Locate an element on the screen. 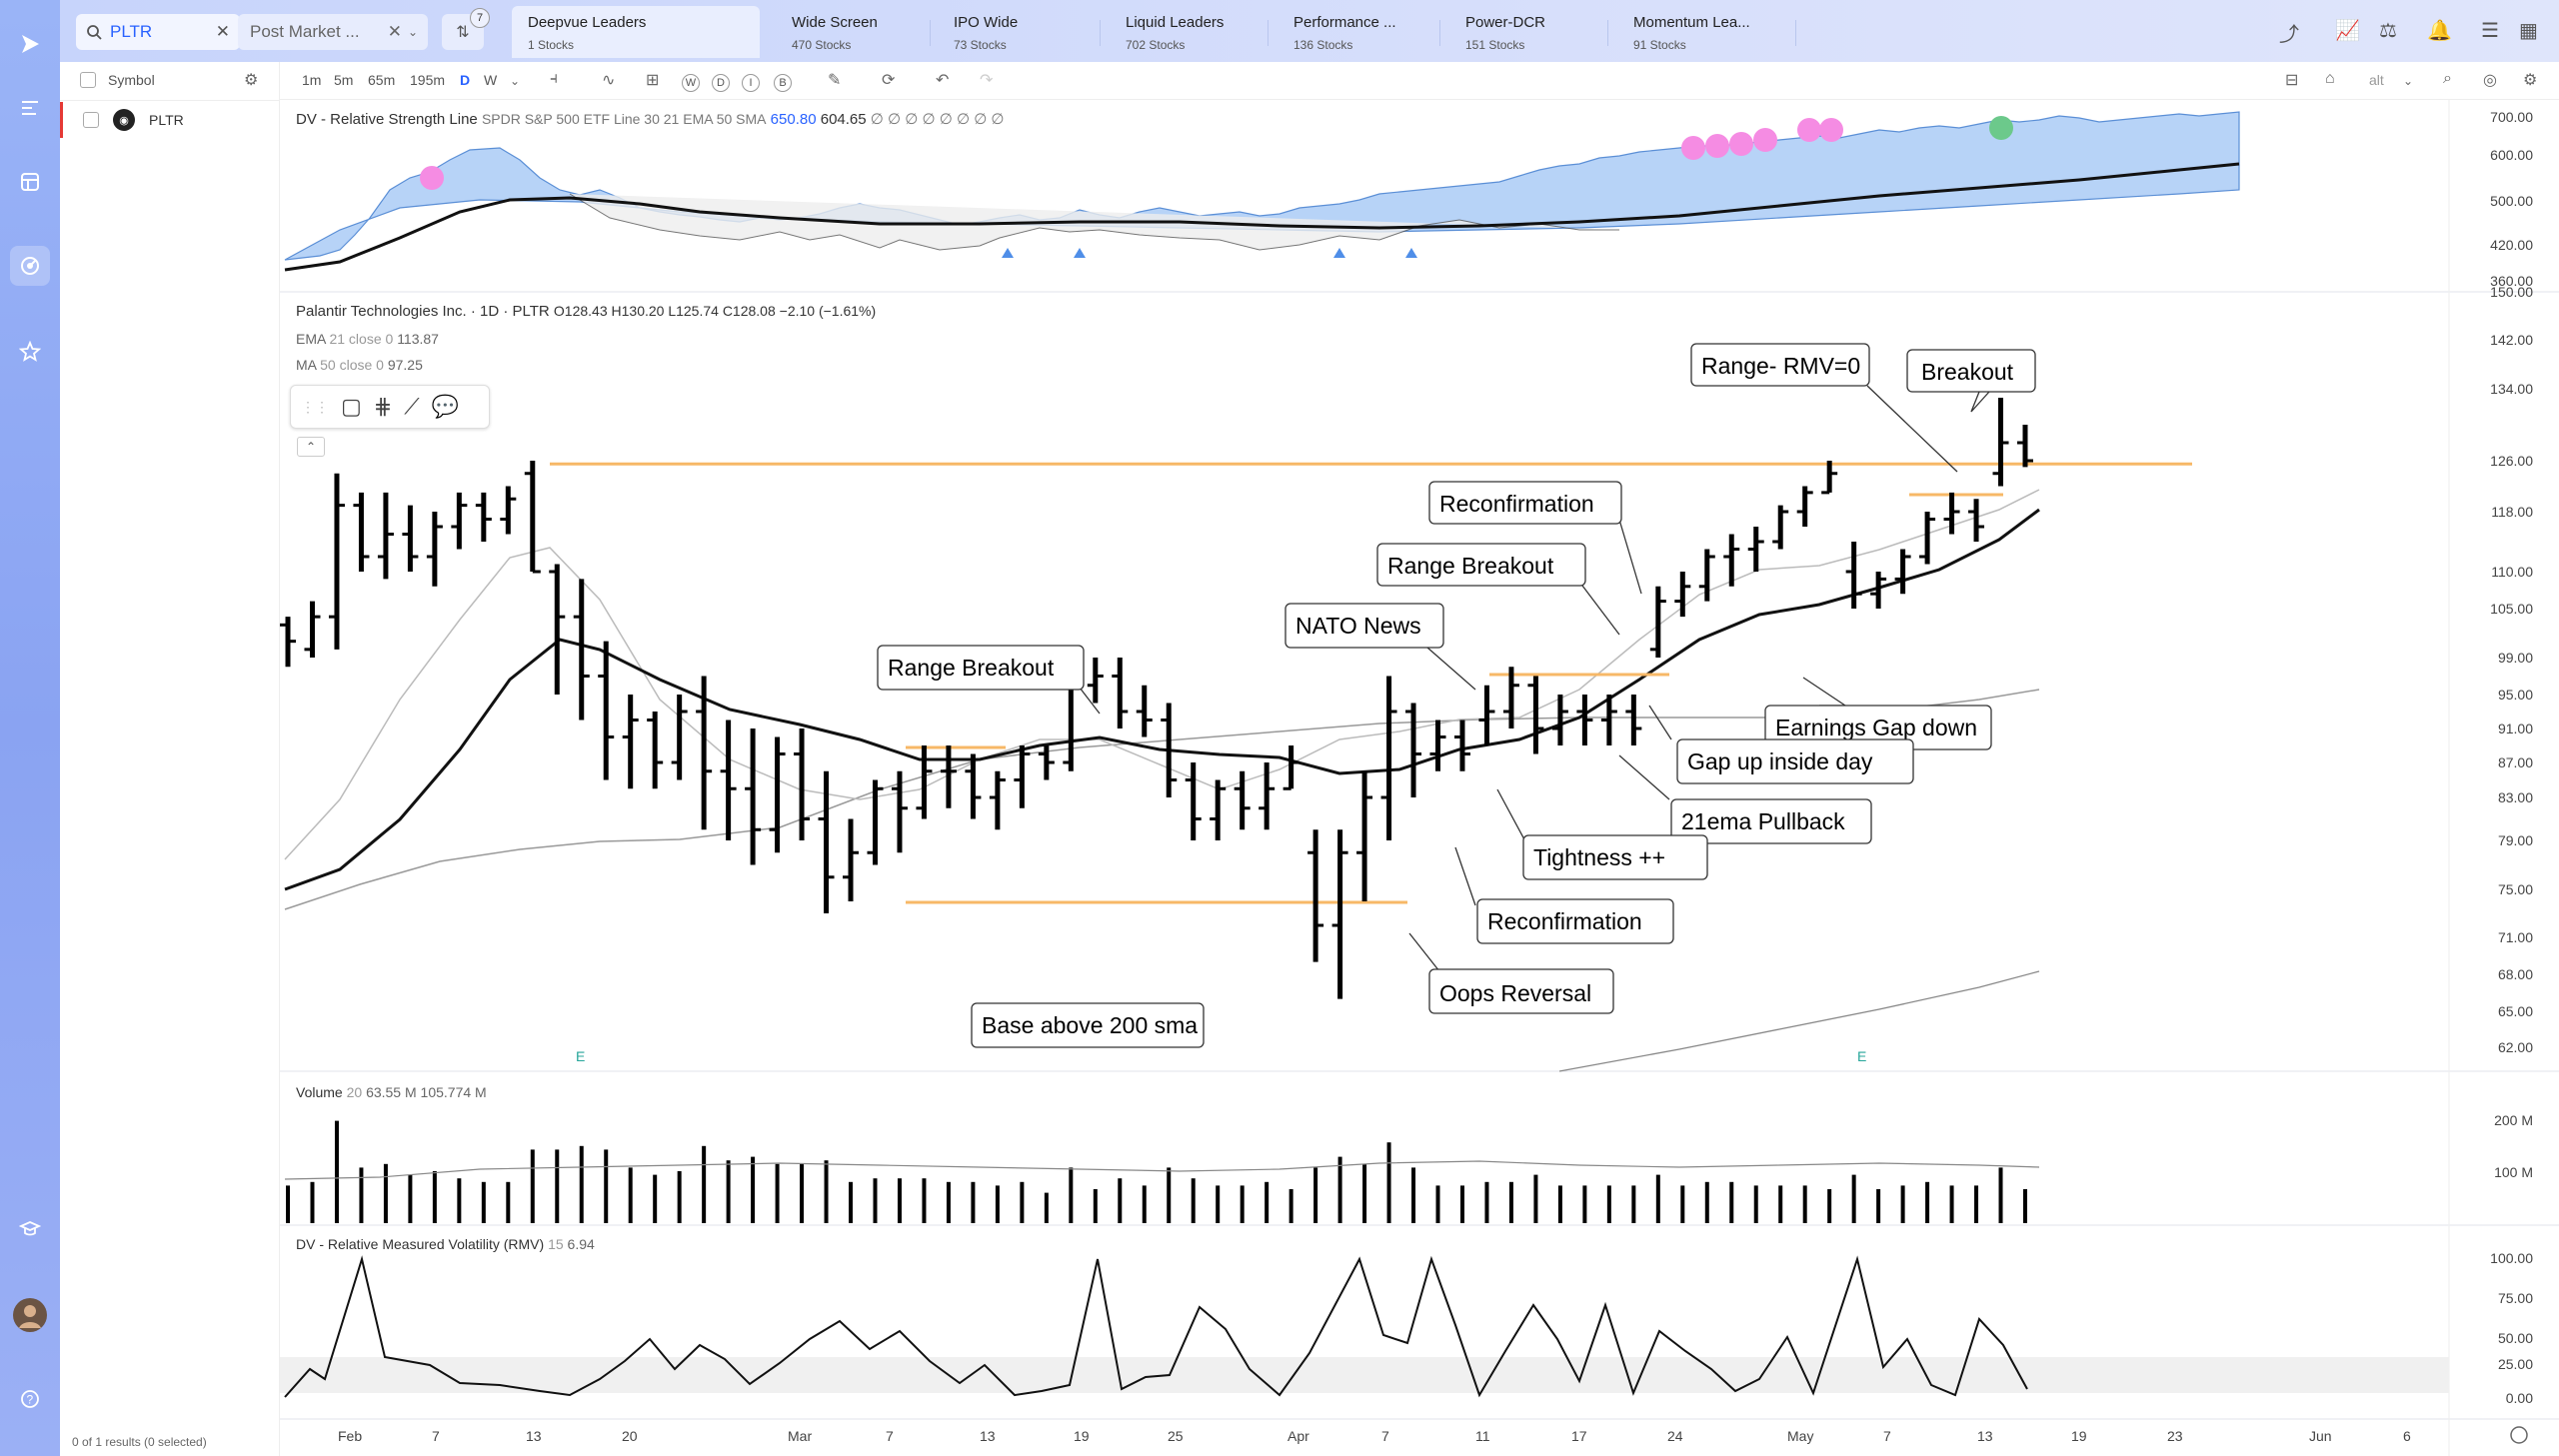 This screenshot has width=2559, height=1456. fib-tool-icon: ⋕ is located at coordinates (383, 406).